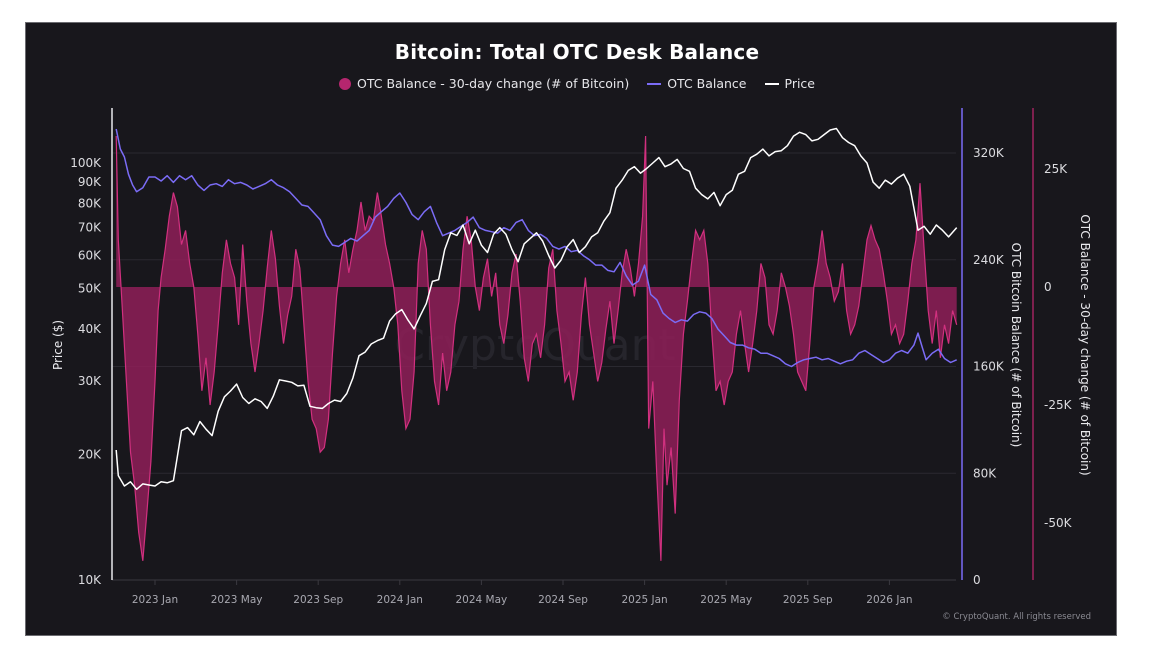  What do you see at coordinates (1058, 405) in the screenshot?
I see `change-tick-label: -25K` at bounding box center [1058, 405].